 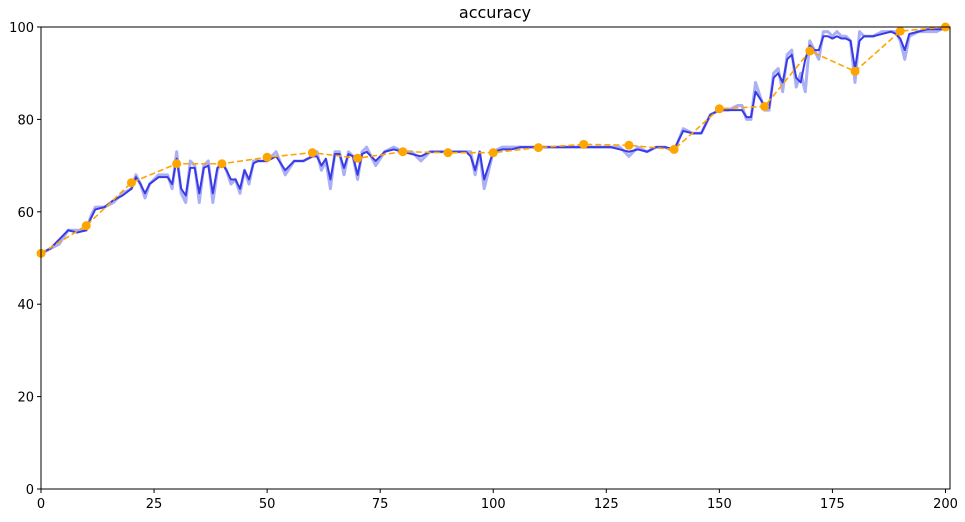 What do you see at coordinates (267, 504) in the screenshot?
I see `x-tick-label: 50` at bounding box center [267, 504].